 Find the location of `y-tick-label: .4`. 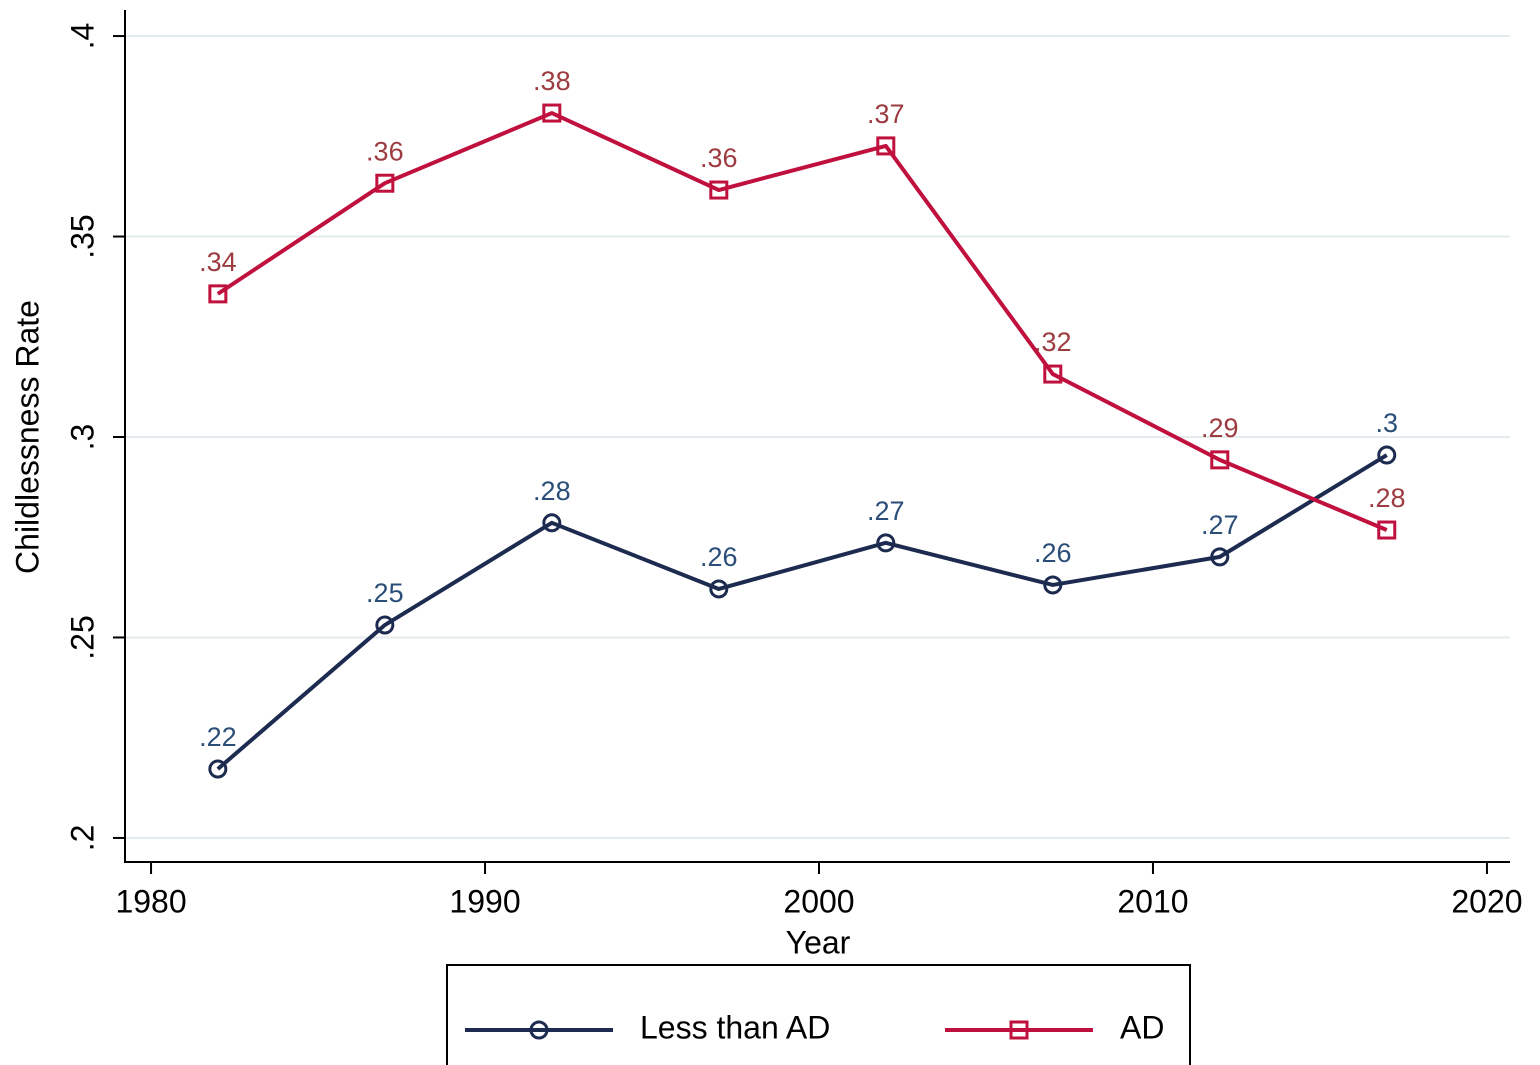

y-tick-label: .4 is located at coordinates (82, 36).